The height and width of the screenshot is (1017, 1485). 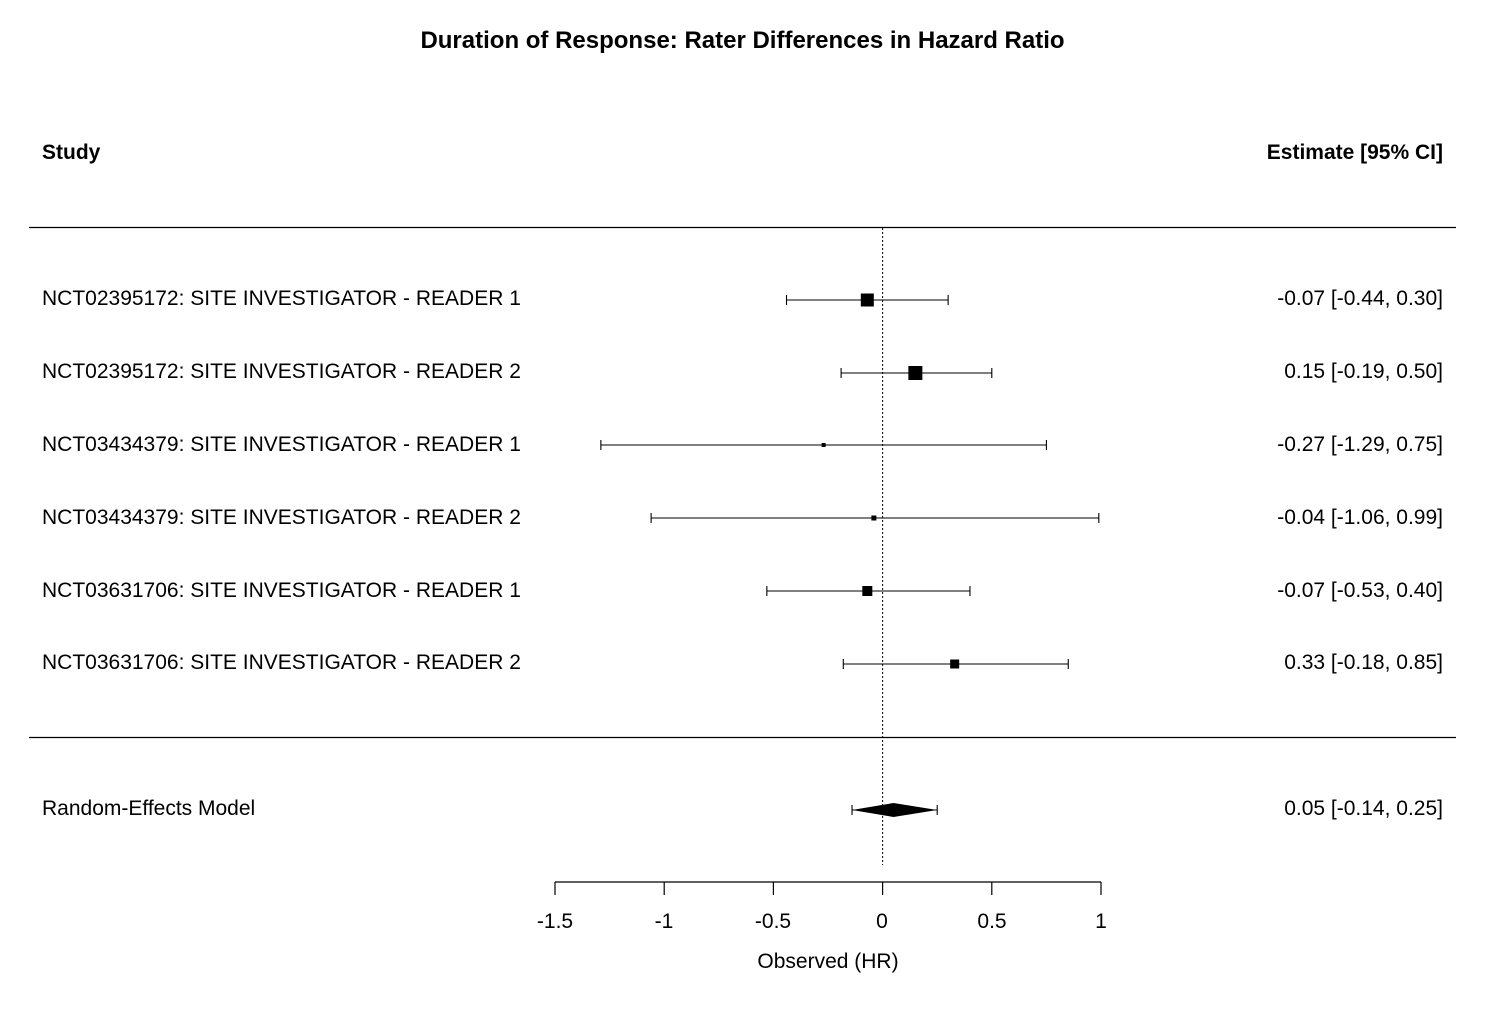 I want to click on x-tick-label: -1.5, so click(x=555, y=921).